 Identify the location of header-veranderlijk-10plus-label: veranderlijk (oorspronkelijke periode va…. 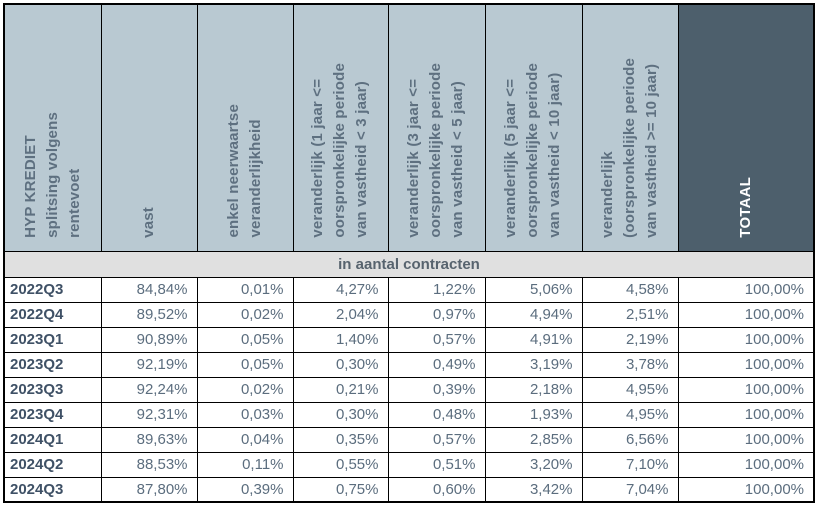
(629, 147).